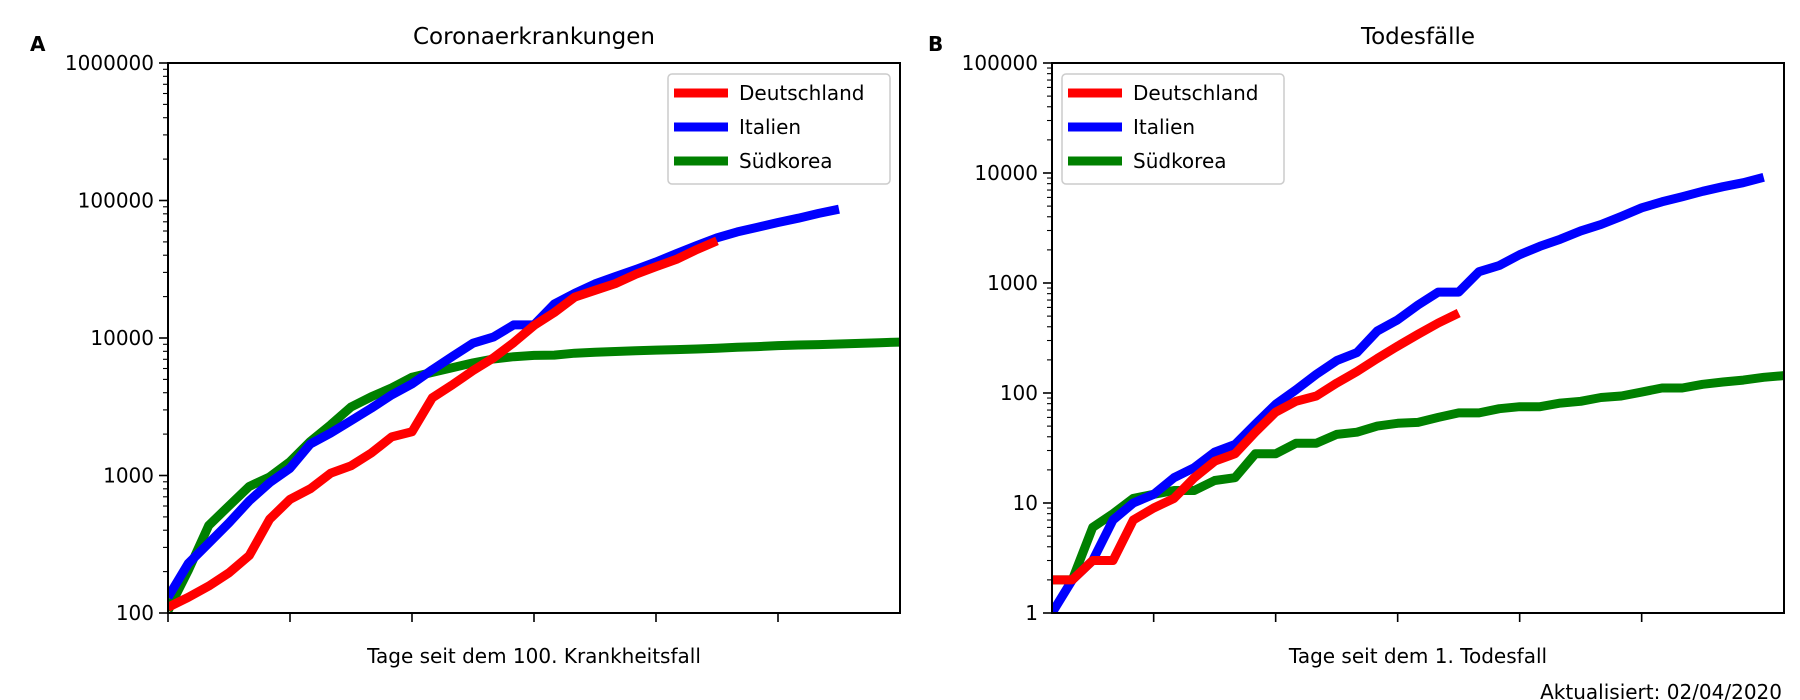 This screenshot has width=1800, height=700. Describe the element at coordinates (1417, 656) in the screenshot. I see `x-axis-label-b: Tage seit dem 1. Todesfall` at that location.